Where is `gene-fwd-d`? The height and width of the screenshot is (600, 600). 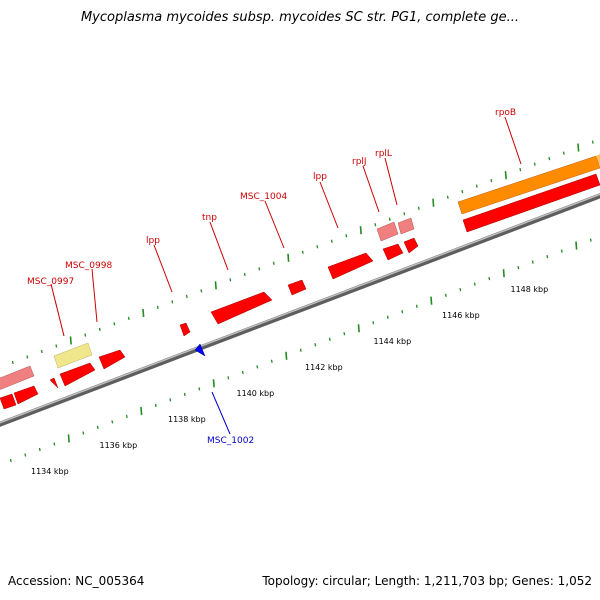
gene-fwd-d is located at coordinates (77, 374).